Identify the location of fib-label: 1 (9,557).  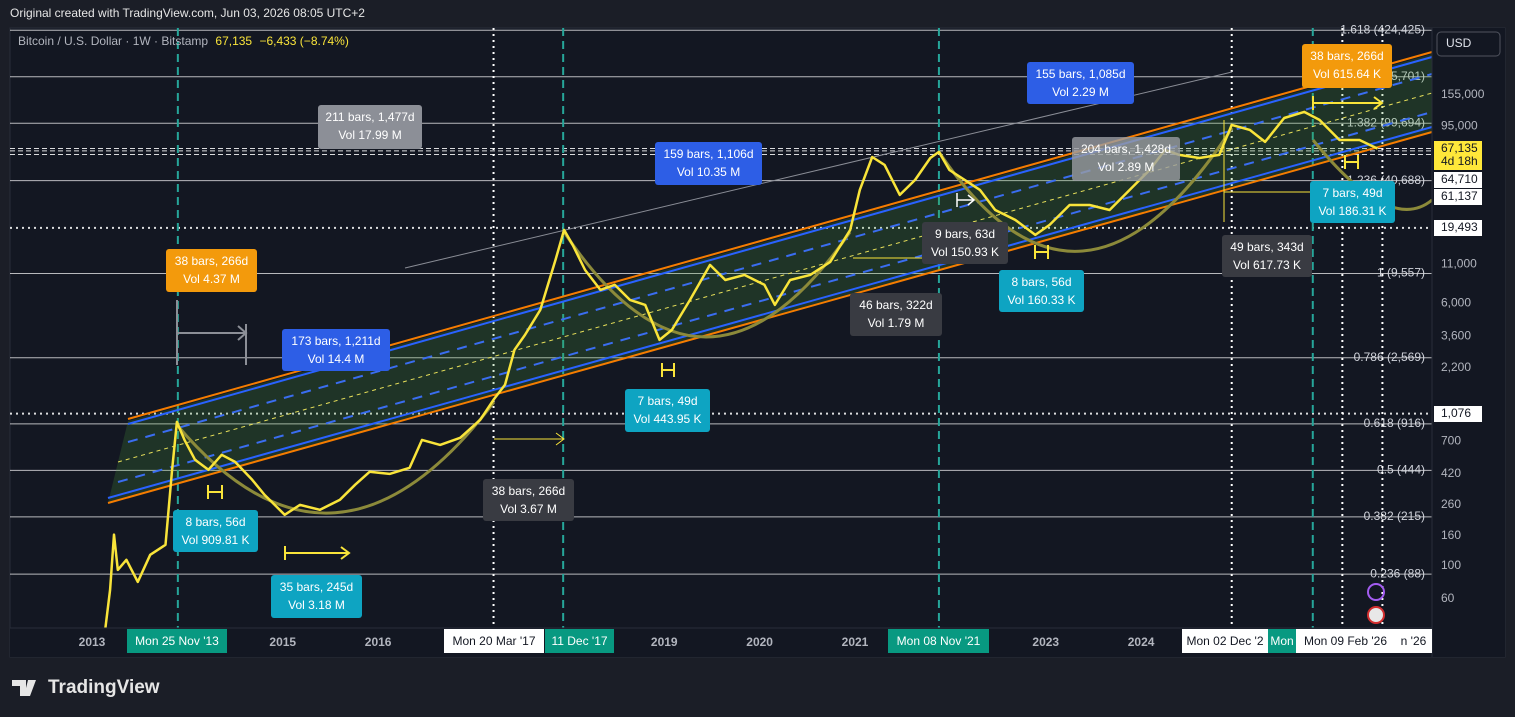
(1401, 273).